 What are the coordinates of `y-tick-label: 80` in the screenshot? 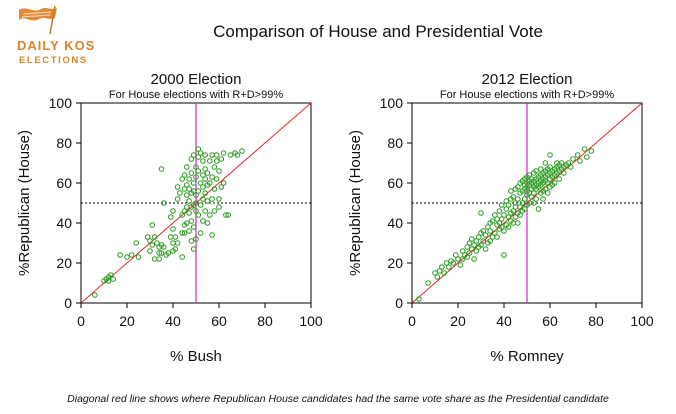 It's located at (395, 143).